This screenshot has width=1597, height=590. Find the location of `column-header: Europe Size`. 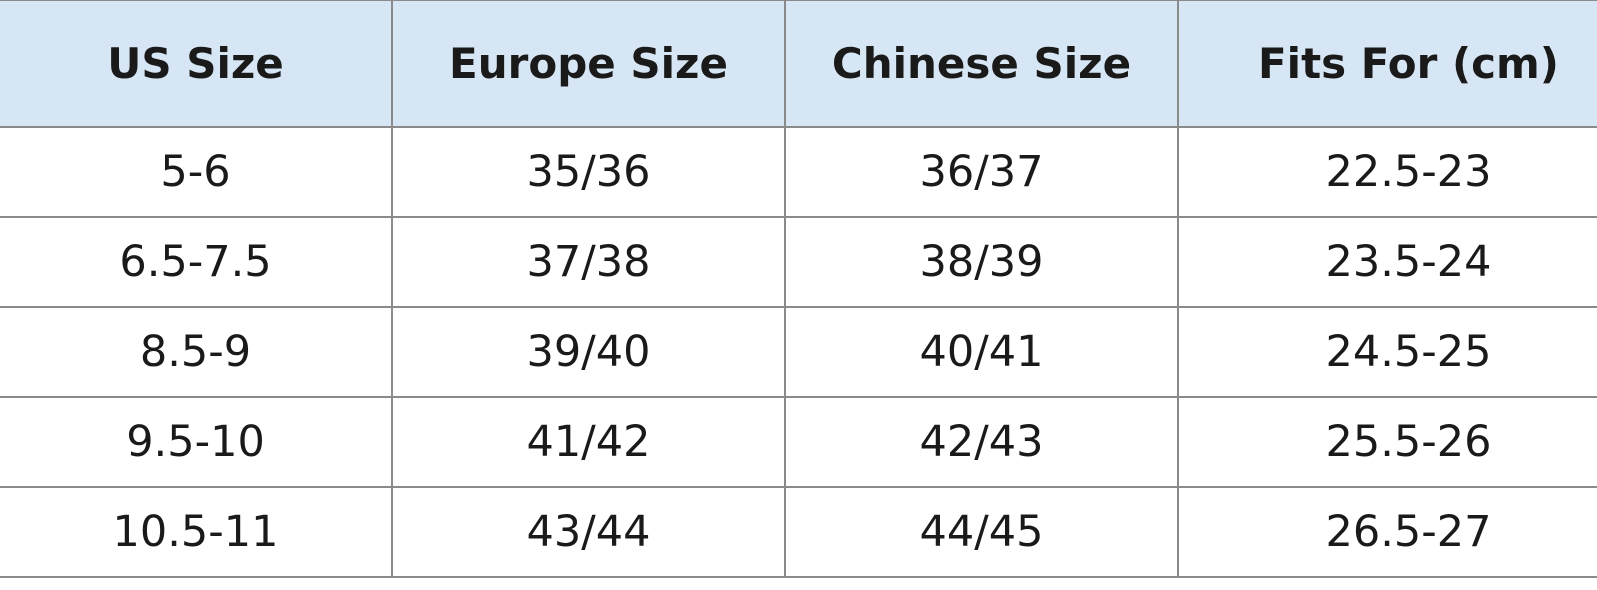

column-header: Europe Size is located at coordinates (588, 64).